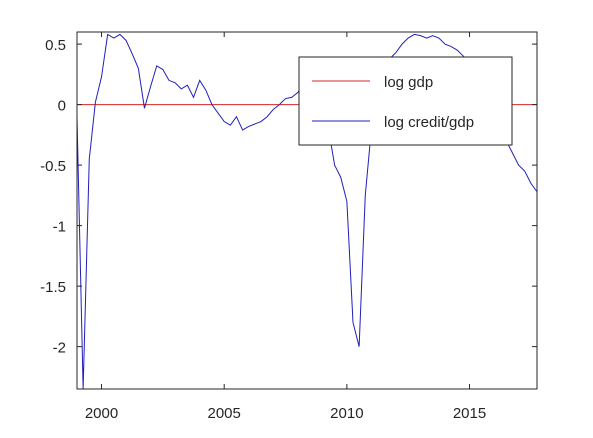 Image resolution: width=593 pixels, height=438 pixels. I want to click on legend-label-log-gdp: log gdp, so click(408, 82).